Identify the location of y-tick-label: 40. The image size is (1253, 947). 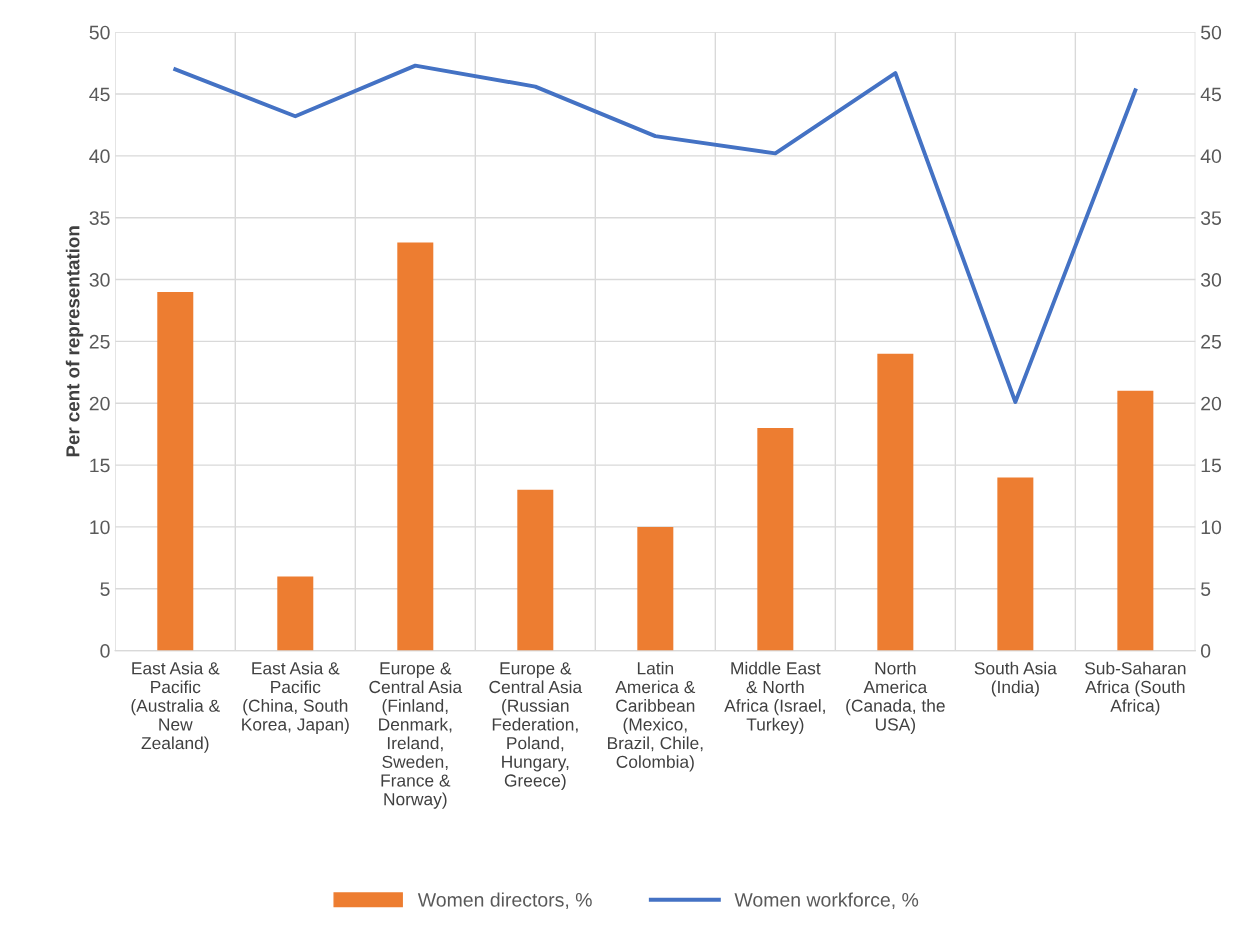
(99, 156).